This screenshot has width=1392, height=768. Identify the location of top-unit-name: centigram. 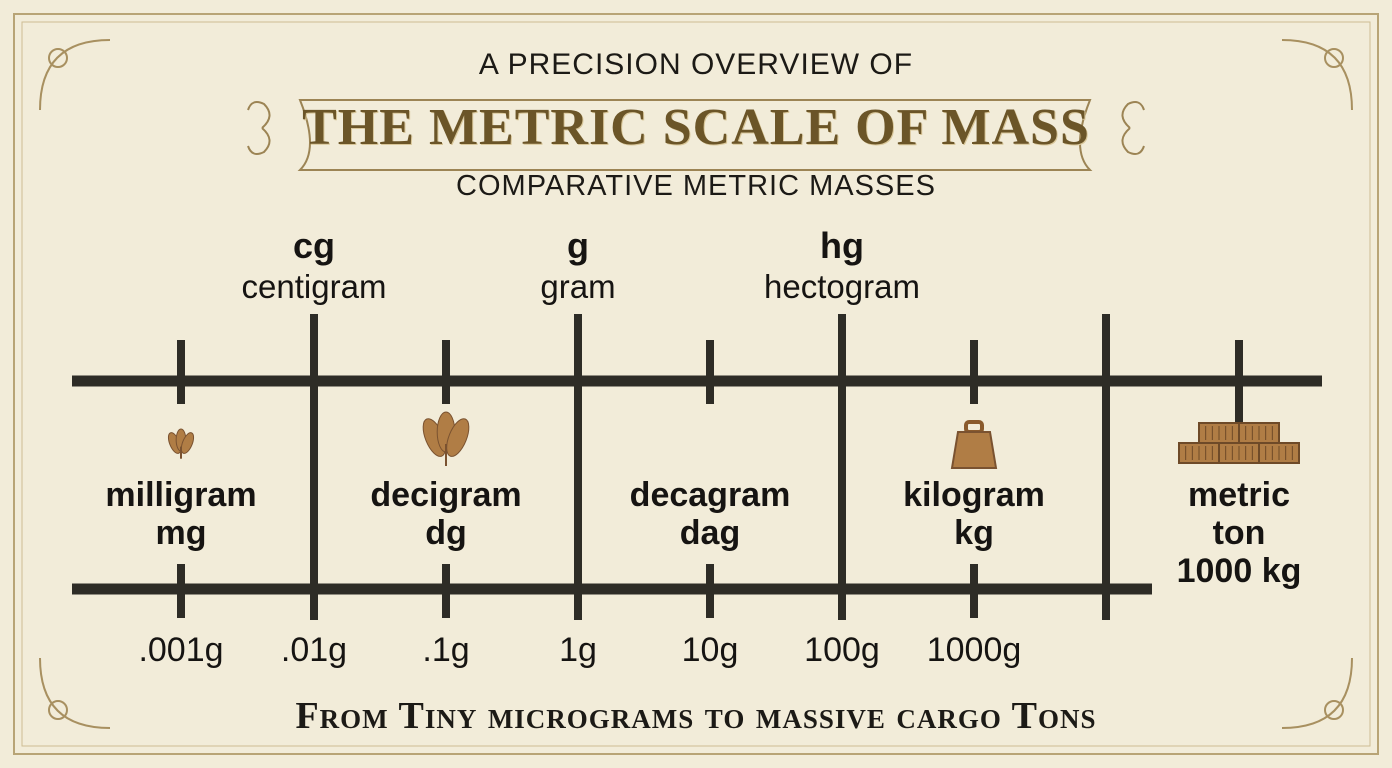
(314, 286).